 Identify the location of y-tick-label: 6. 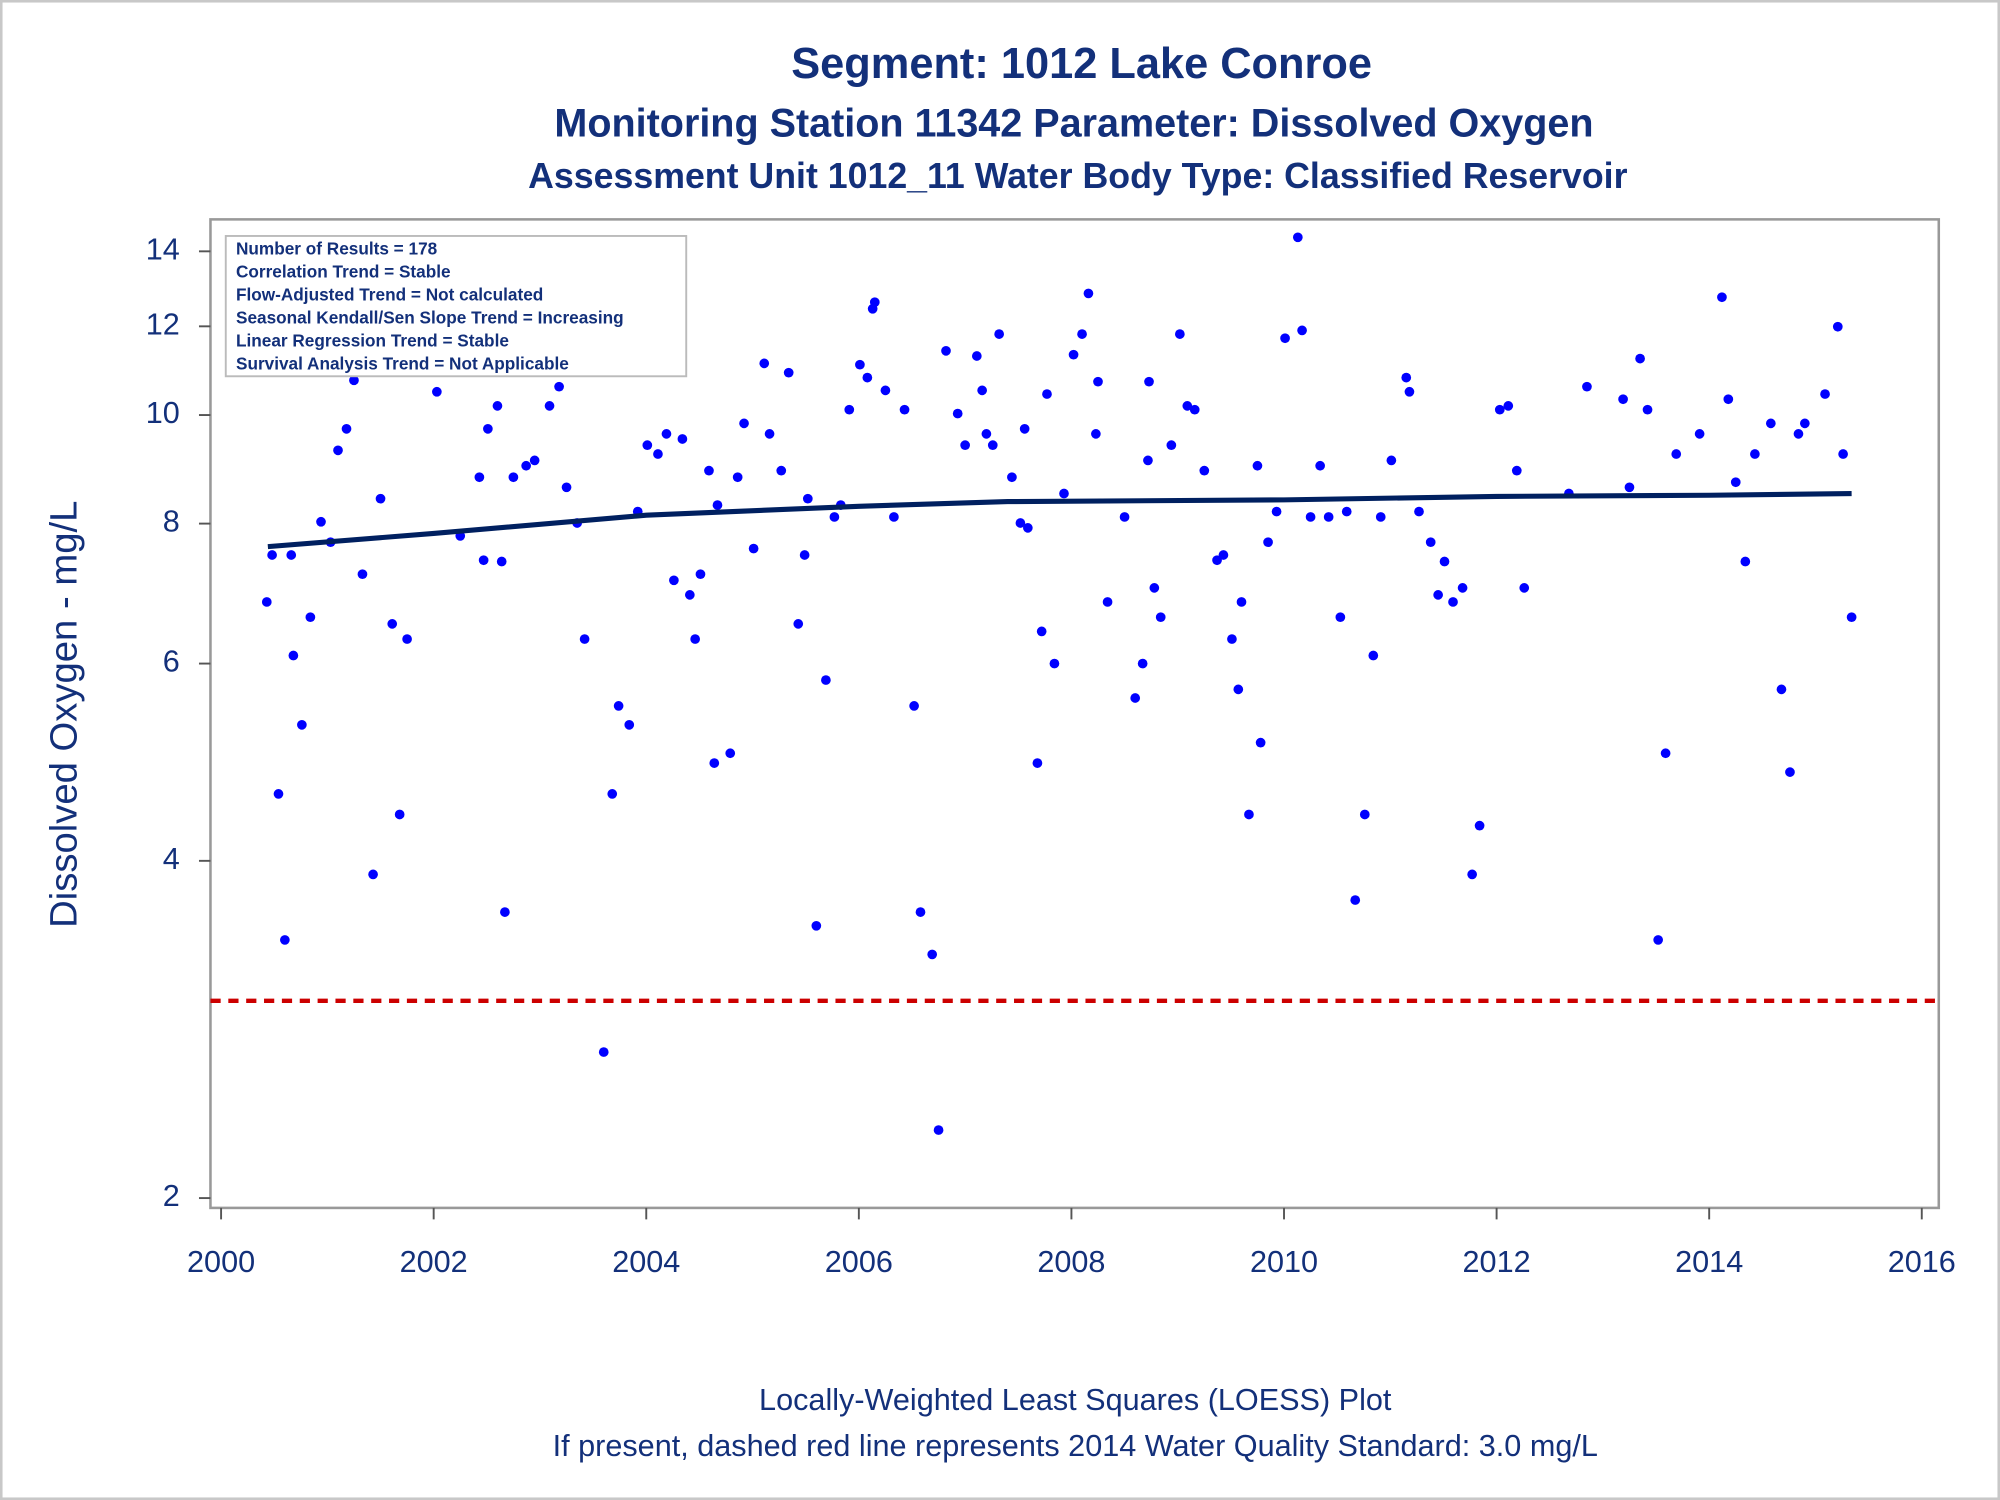
(171, 662).